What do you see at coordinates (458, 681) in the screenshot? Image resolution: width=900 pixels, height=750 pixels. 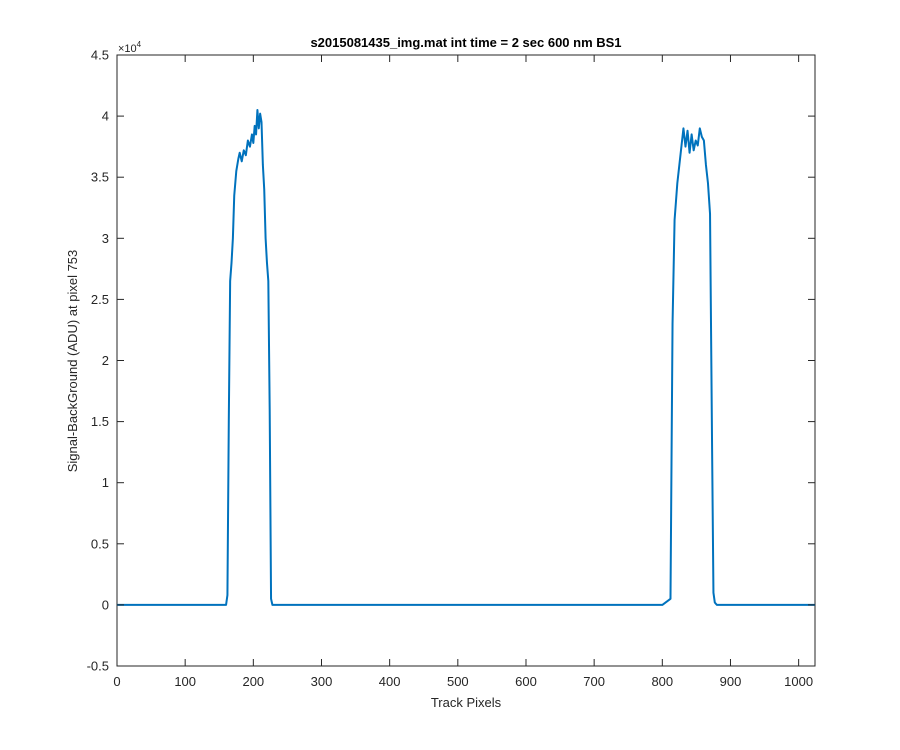 I see `x-tick-label: 500` at bounding box center [458, 681].